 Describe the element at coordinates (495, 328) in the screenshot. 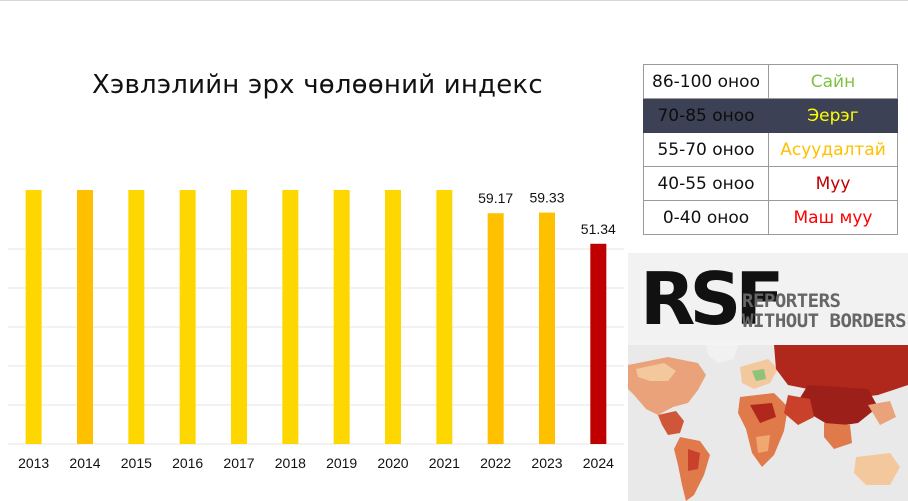

I see `bar-2022` at that location.